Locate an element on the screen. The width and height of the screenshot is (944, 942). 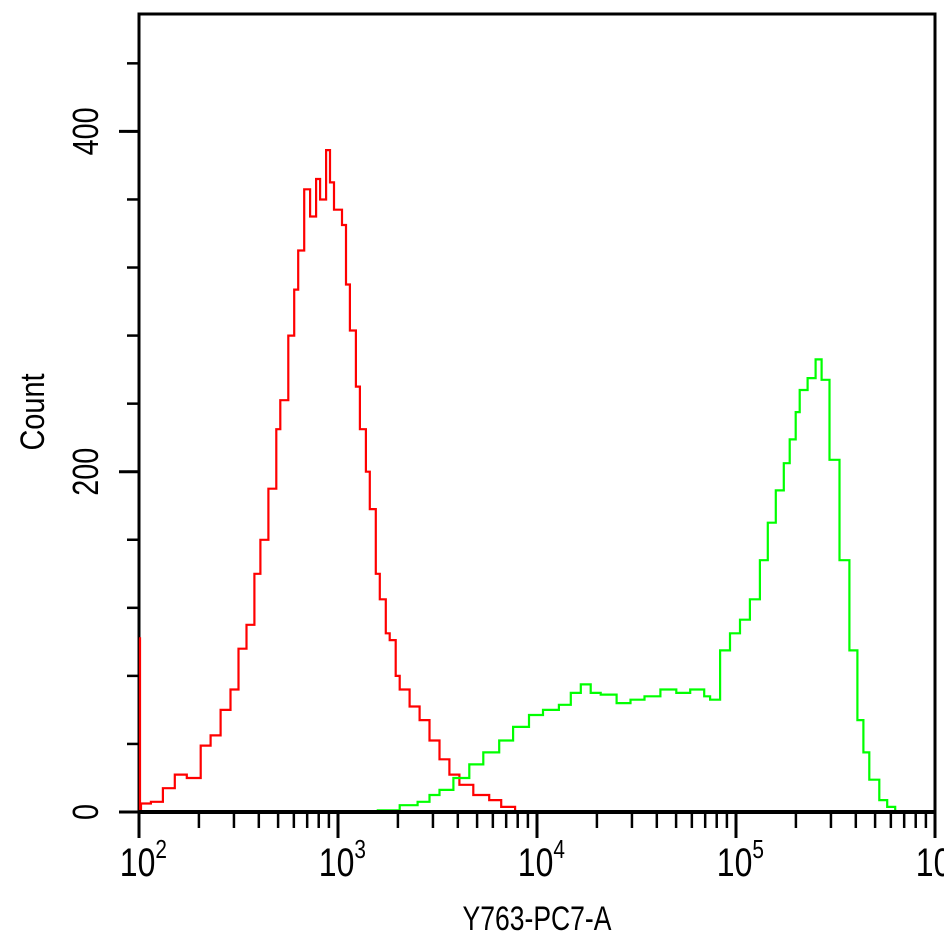
x-tick-label: 10² is located at coordinates (143, 860).